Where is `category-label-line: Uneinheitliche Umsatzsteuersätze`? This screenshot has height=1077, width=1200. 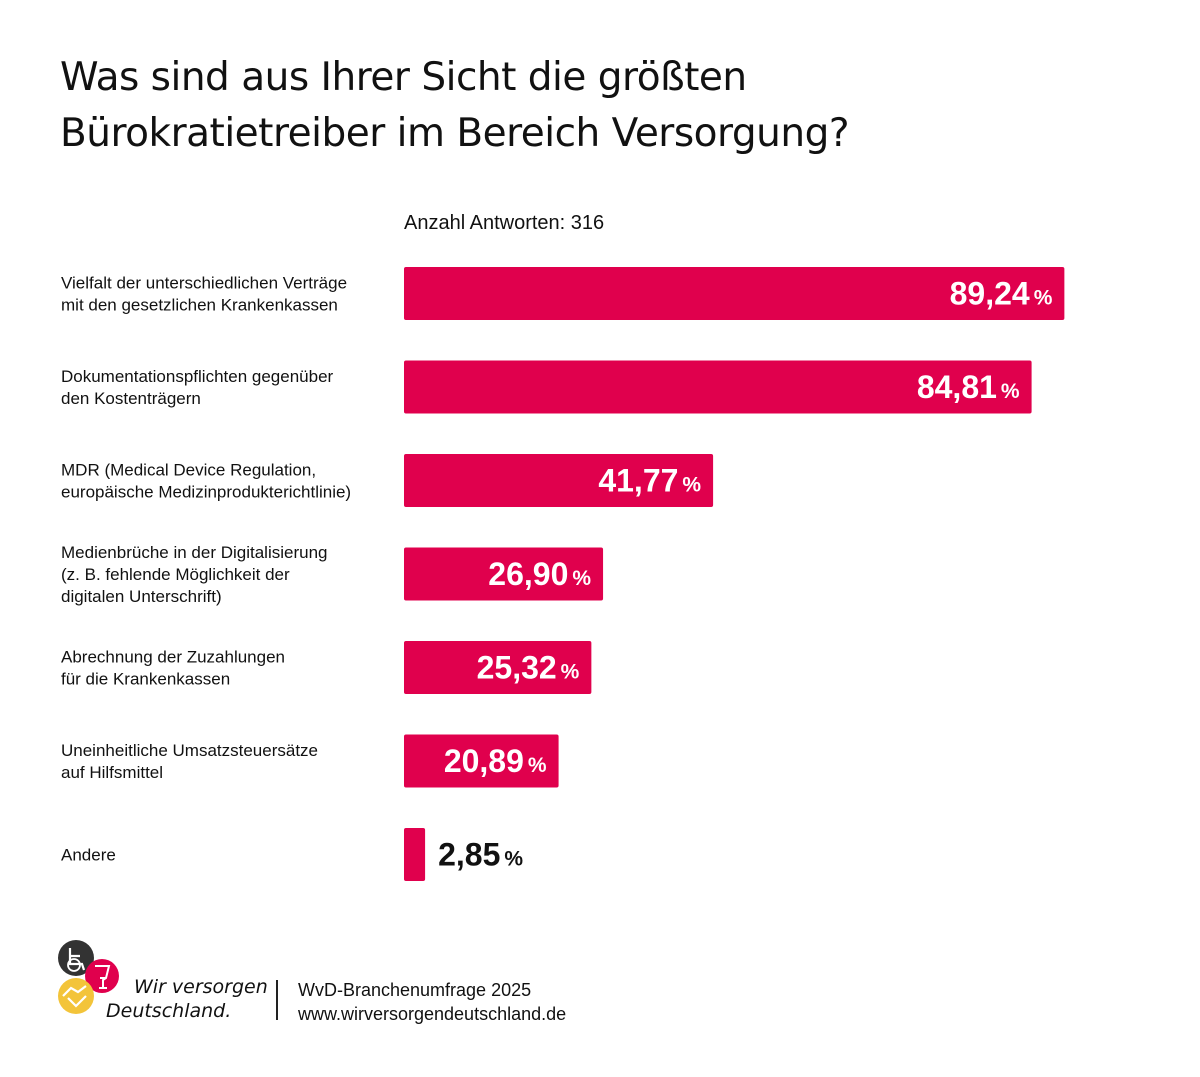
category-label-line: Uneinheitliche Umsatzsteuersätze is located at coordinates (189, 750).